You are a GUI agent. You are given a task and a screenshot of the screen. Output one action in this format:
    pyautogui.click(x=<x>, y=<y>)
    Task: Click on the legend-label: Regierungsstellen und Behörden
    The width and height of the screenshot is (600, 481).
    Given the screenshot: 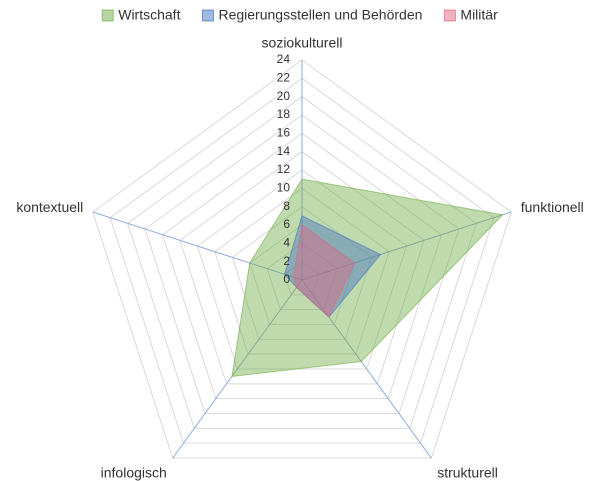 What is the action you would take?
    pyautogui.click(x=320, y=15)
    